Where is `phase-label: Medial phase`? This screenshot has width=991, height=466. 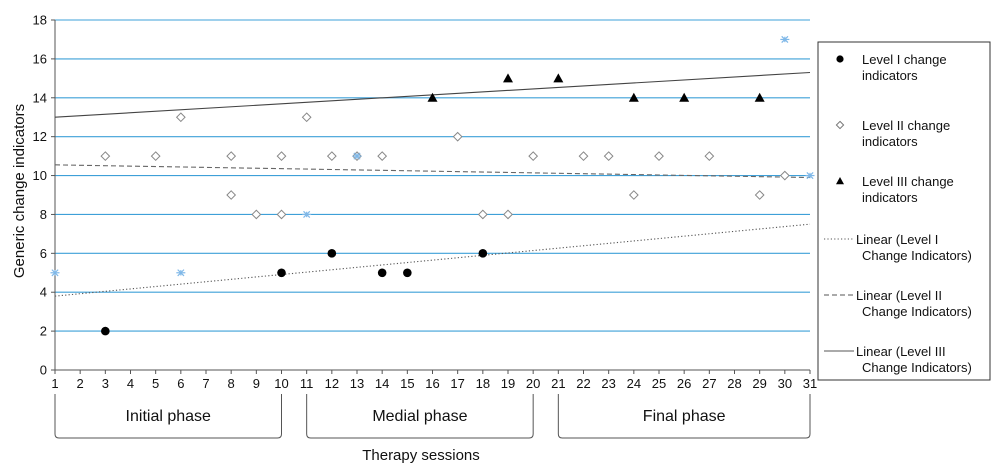
phase-label: Medial phase is located at coordinates (419, 416).